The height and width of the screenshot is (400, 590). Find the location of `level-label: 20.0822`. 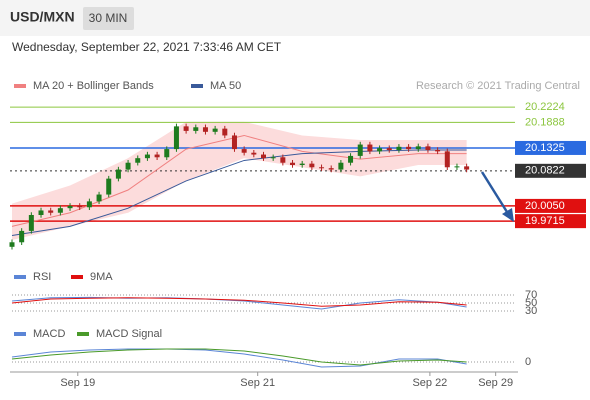

level-label: 20.0822 is located at coordinates (545, 171).